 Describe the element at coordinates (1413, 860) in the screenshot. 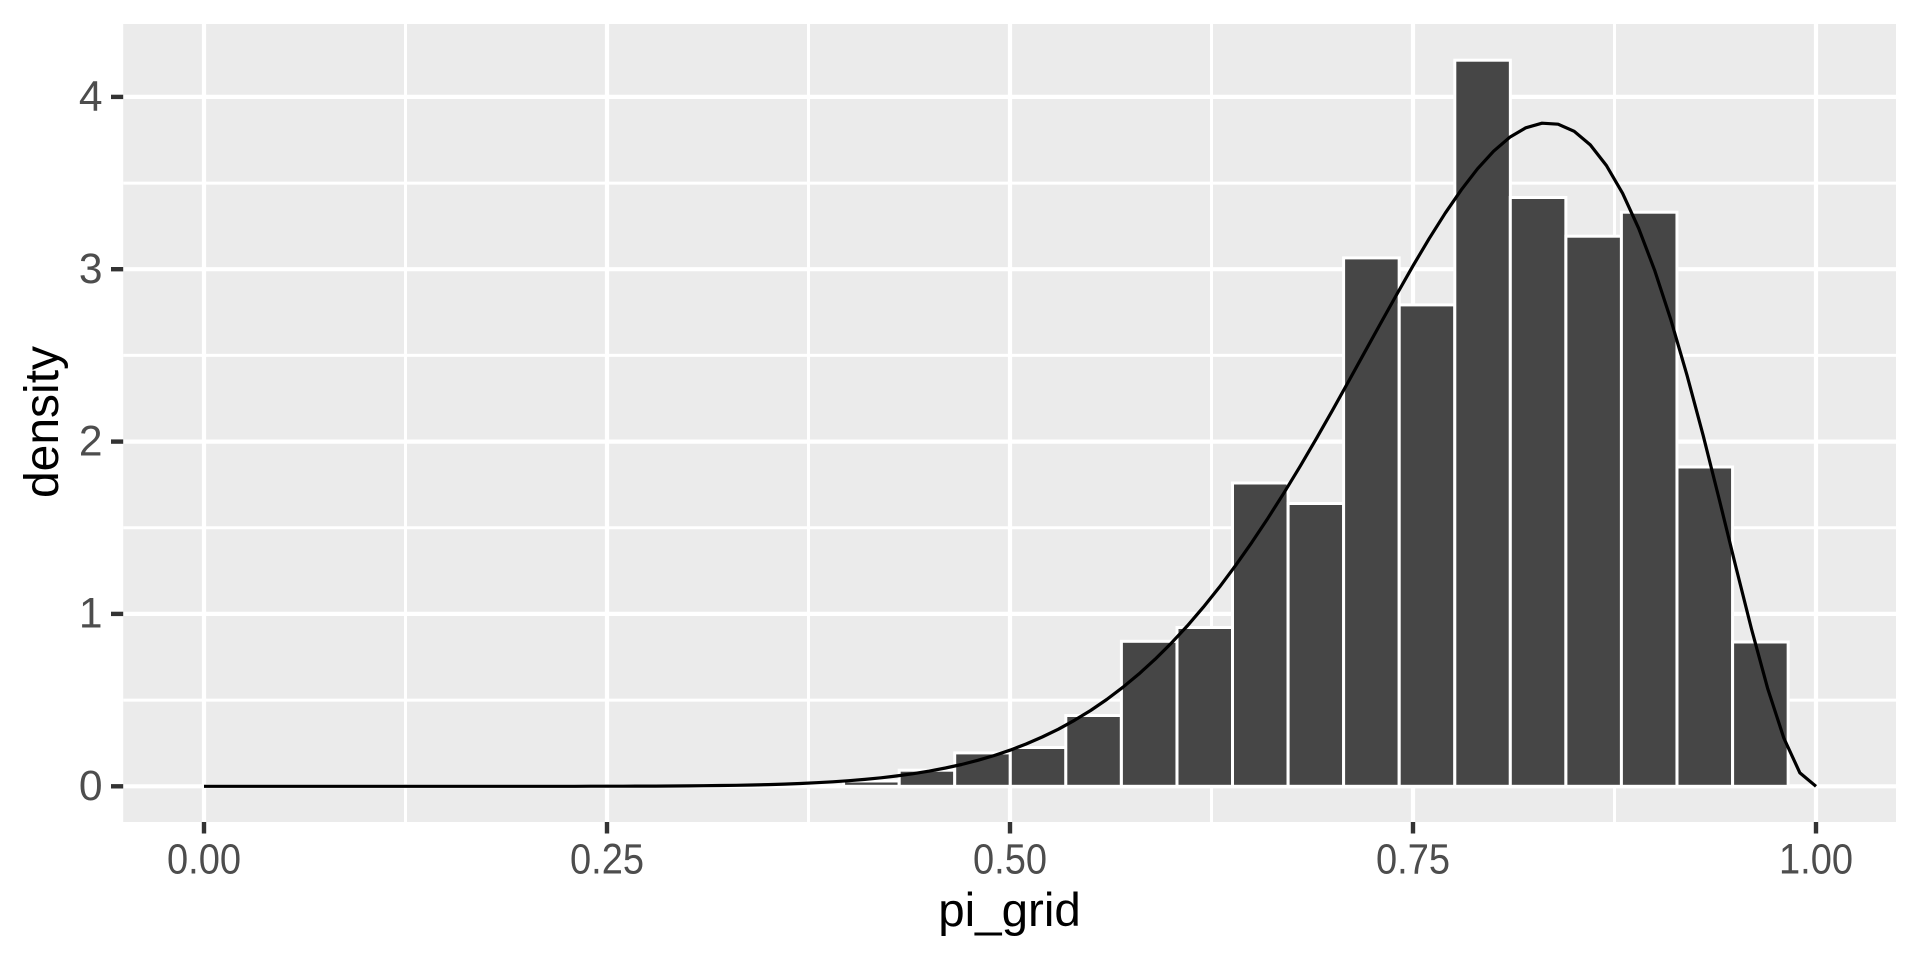

I see `svg-text: 0.75` at that location.